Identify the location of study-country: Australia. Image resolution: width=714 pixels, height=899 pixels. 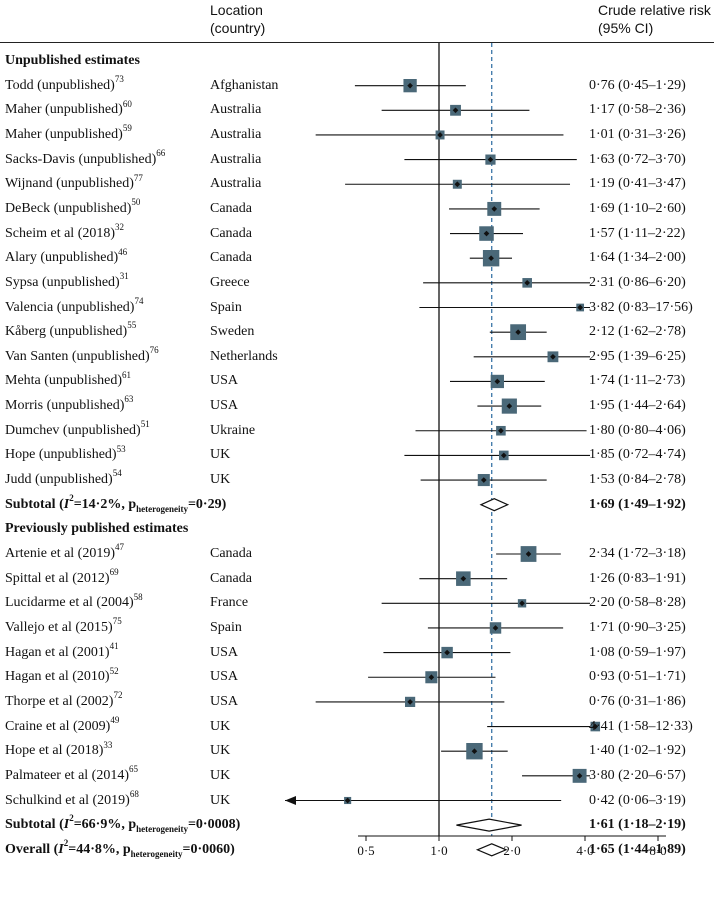
(236, 159).